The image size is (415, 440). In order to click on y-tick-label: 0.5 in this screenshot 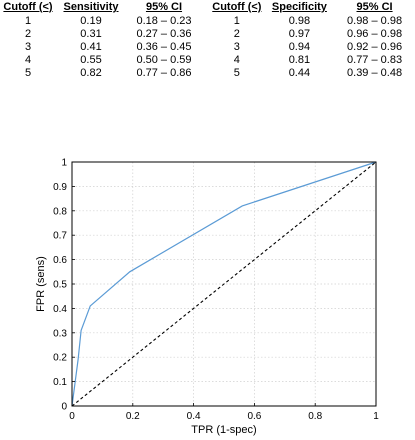, I will do `click(60, 285)`.